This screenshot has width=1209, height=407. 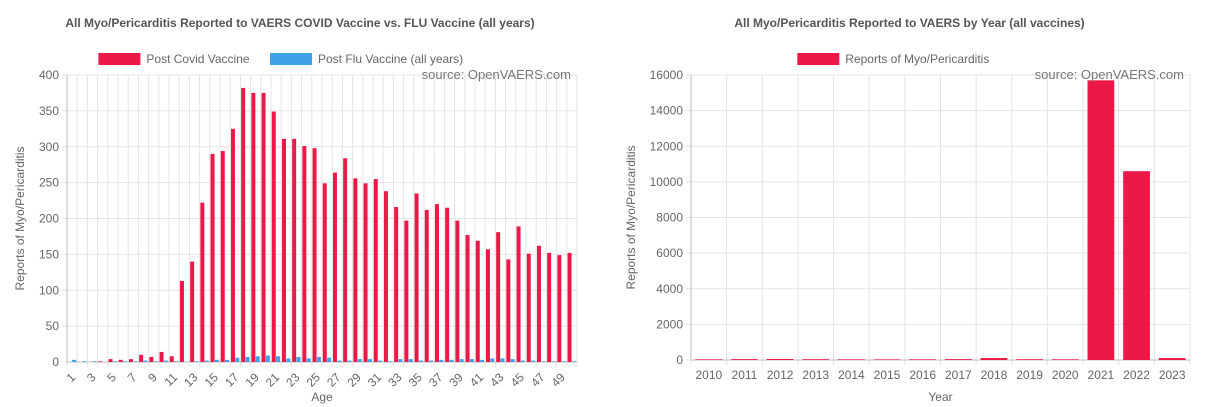 I want to click on y-tick-label: 100, so click(x=49, y=290).